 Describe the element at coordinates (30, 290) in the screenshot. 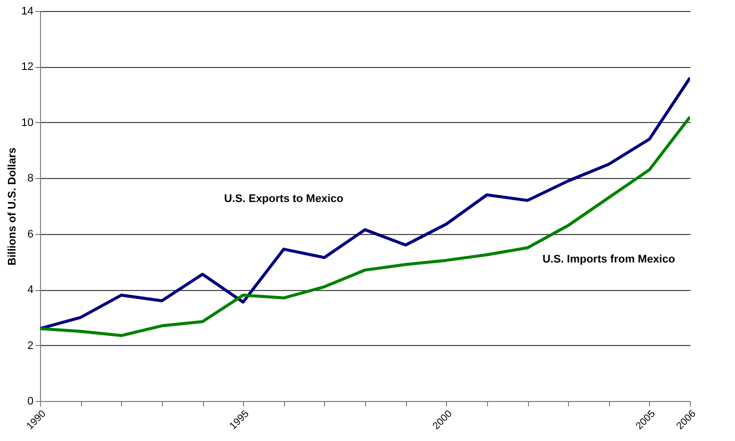

I see `y-tick-label: 4` at that location.